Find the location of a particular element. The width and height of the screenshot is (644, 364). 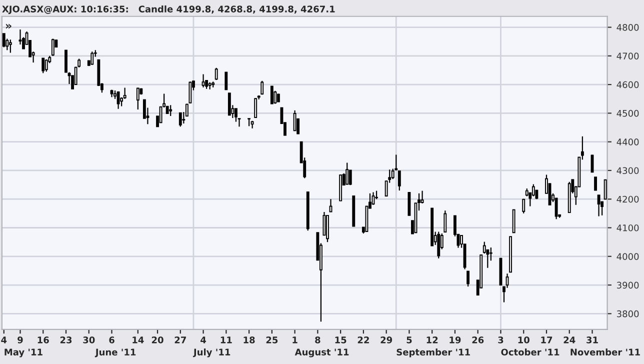

y-tick-label: 4800 is located at coordinates (627, 27).